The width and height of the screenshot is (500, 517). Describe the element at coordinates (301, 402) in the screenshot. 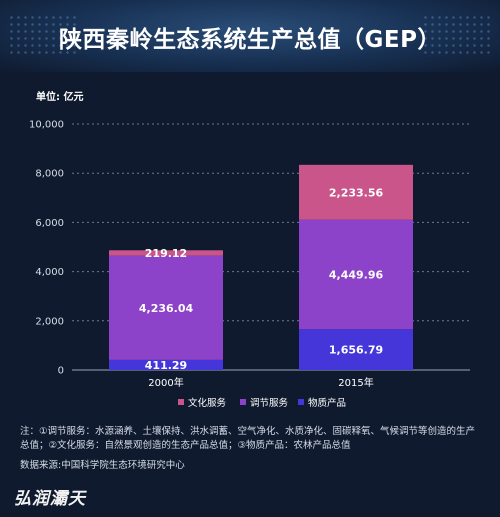

I see `legend-swatch-material` at that location.